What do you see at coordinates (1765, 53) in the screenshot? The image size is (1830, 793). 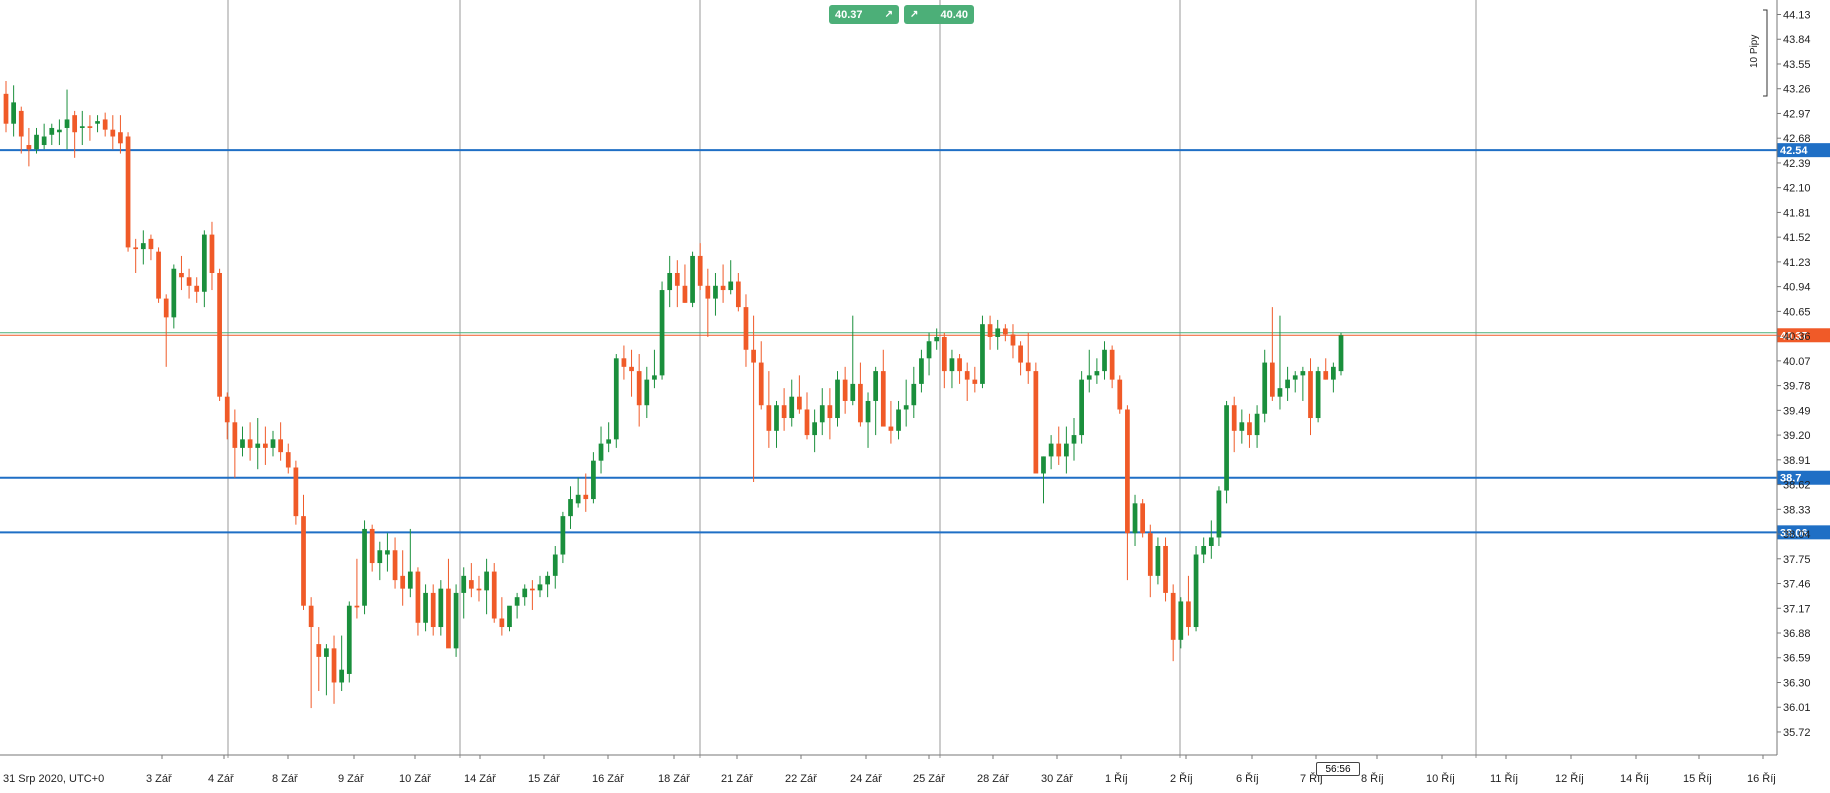 I see `pip-scale-bracket` at bounding box center [1765, 53].